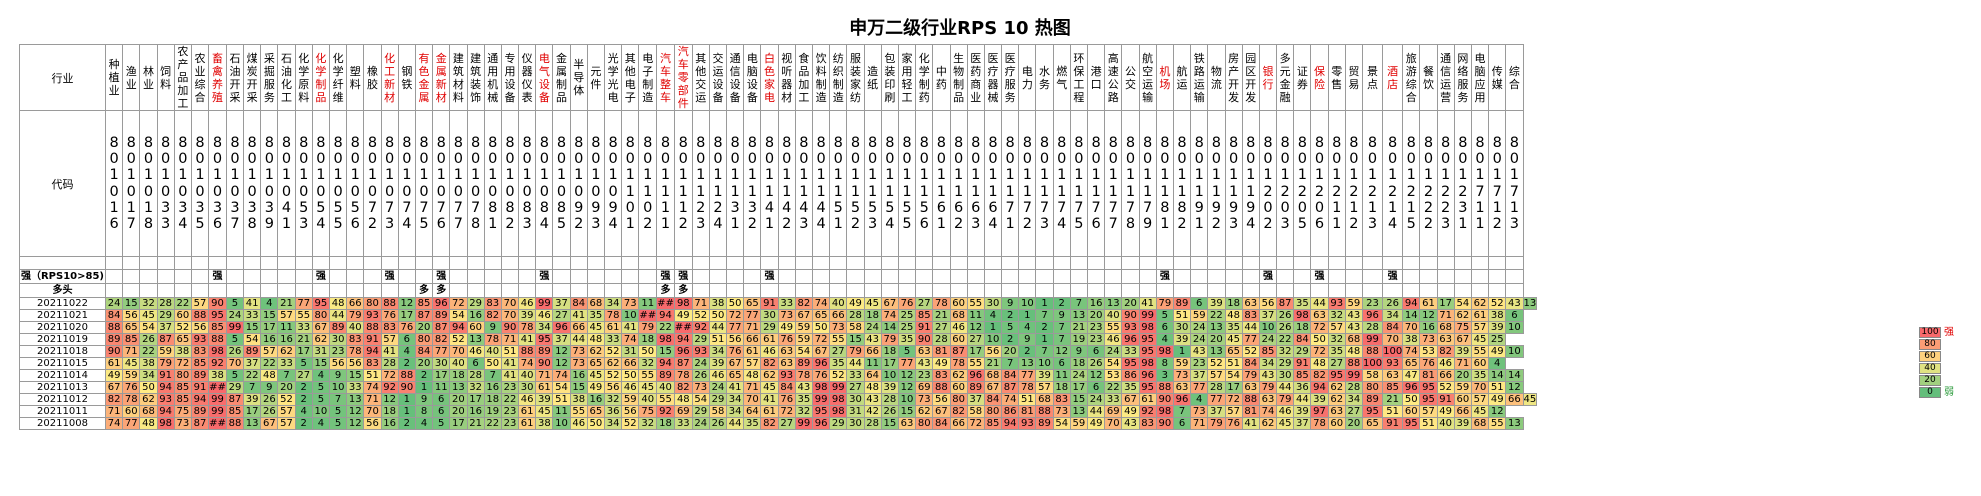 The width and height of the screenshot is (1981, 496). Describe the element at coordinates (1113, 363) in the screenshot. I see `heat-cell: 54` at that location.